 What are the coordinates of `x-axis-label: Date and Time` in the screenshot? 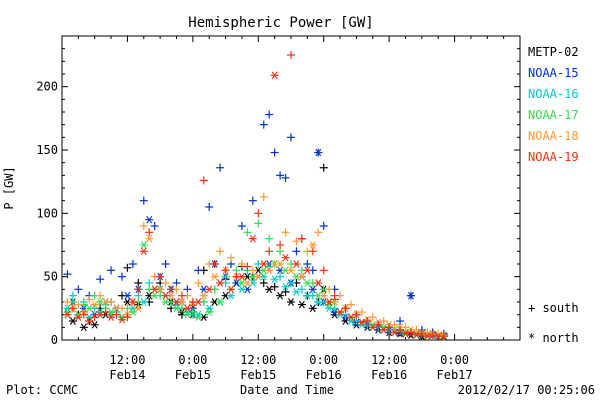 It's located at (287, 390).